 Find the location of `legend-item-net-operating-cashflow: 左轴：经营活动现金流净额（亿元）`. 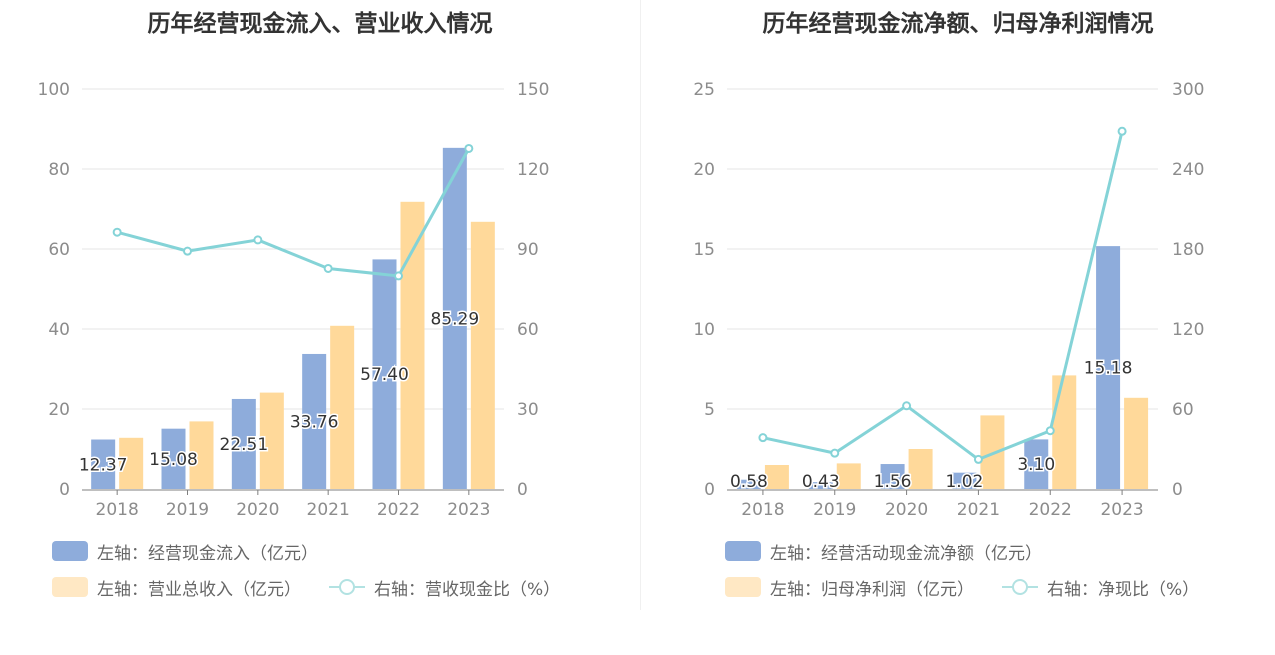

legend-item-net-operating-cashflow: 左轴：经营活动现金流净额（亿元） is located at coordinates (883, 552).